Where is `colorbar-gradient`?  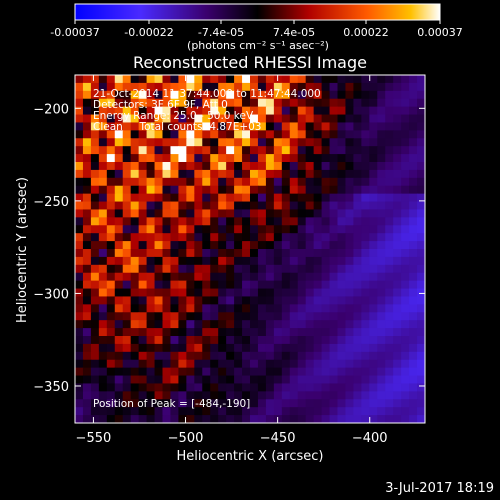
colorbar-gradient is located at coordinates (257, 12).